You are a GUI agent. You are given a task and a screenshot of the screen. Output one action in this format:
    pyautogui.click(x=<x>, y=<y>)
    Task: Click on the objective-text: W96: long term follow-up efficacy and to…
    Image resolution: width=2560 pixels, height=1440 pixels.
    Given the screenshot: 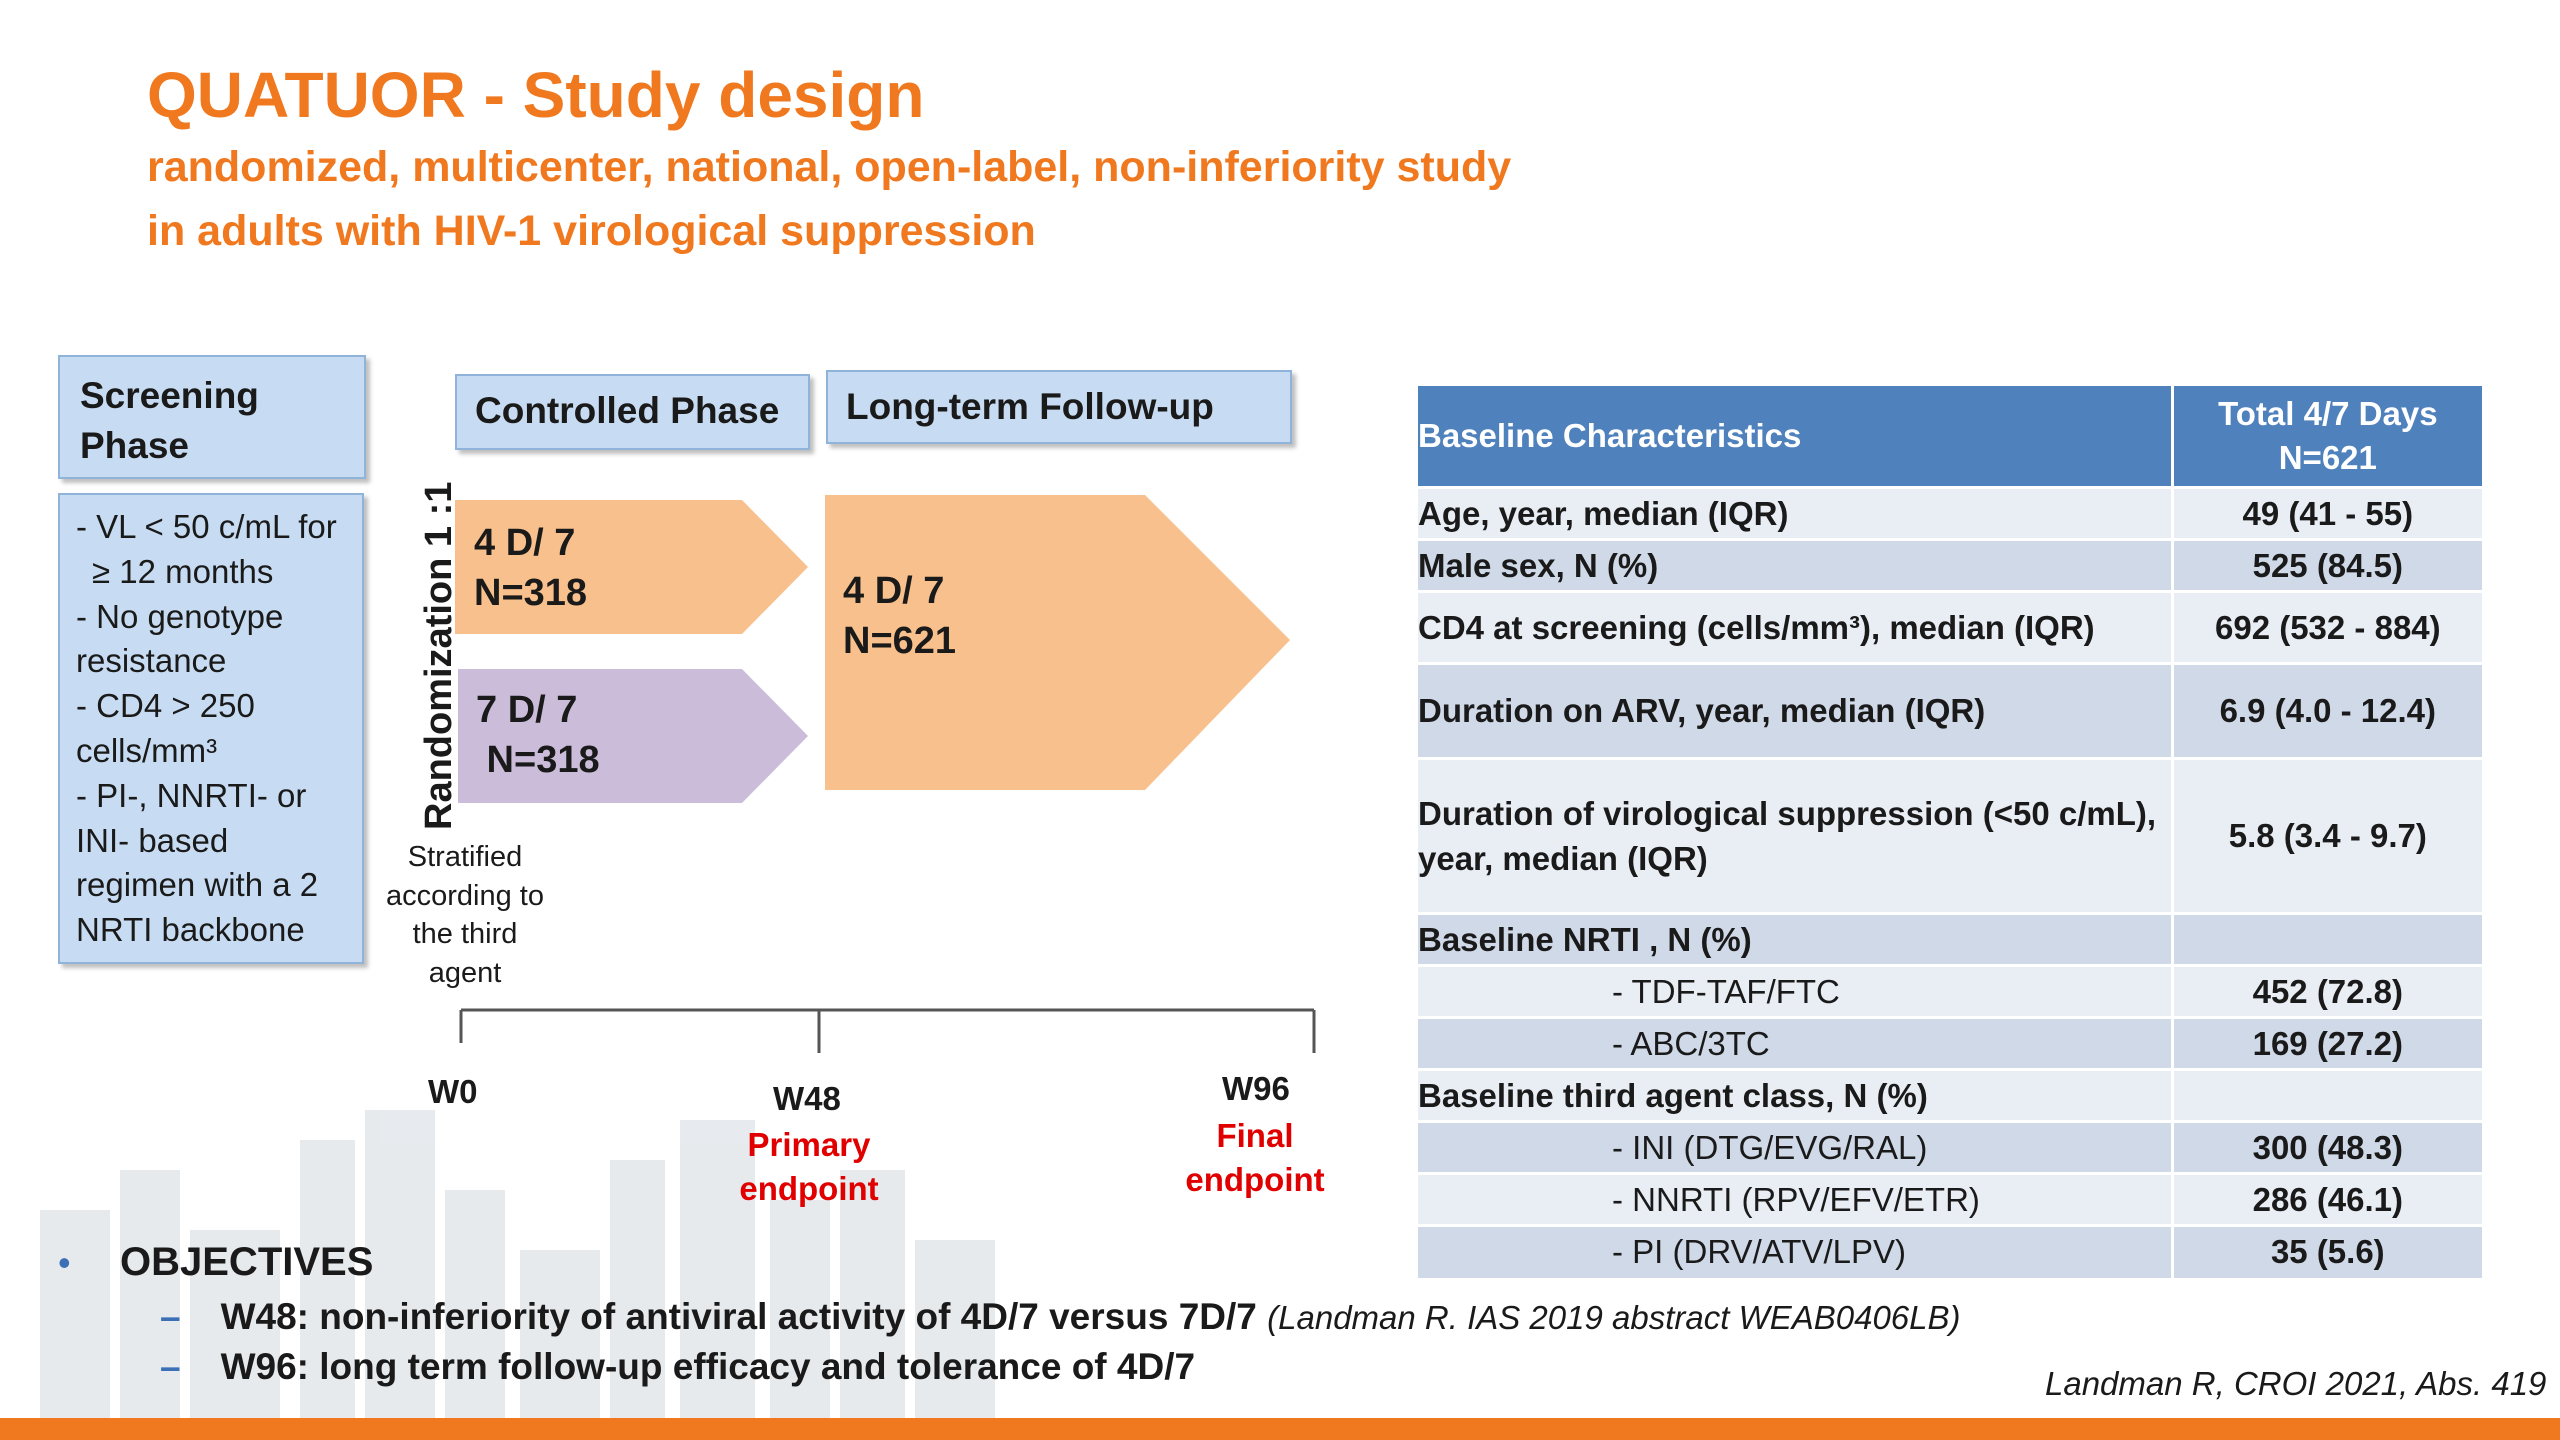 What is the action you would take?
    pyautogui.click(x=708, y=1366)
    